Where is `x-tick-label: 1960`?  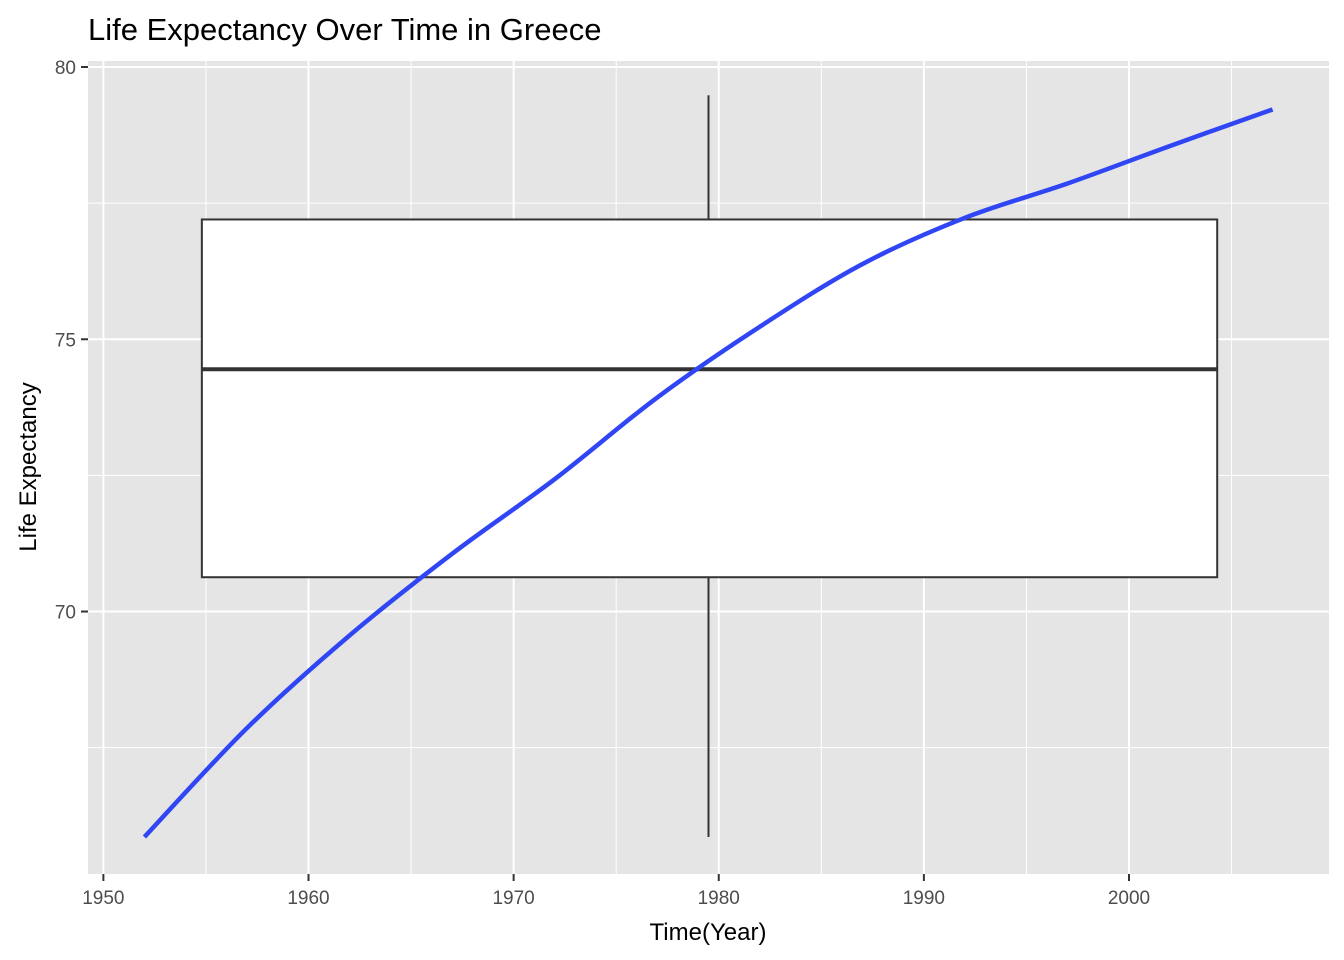
x-tick-label: 1960 is located at coordinates (308, 898).